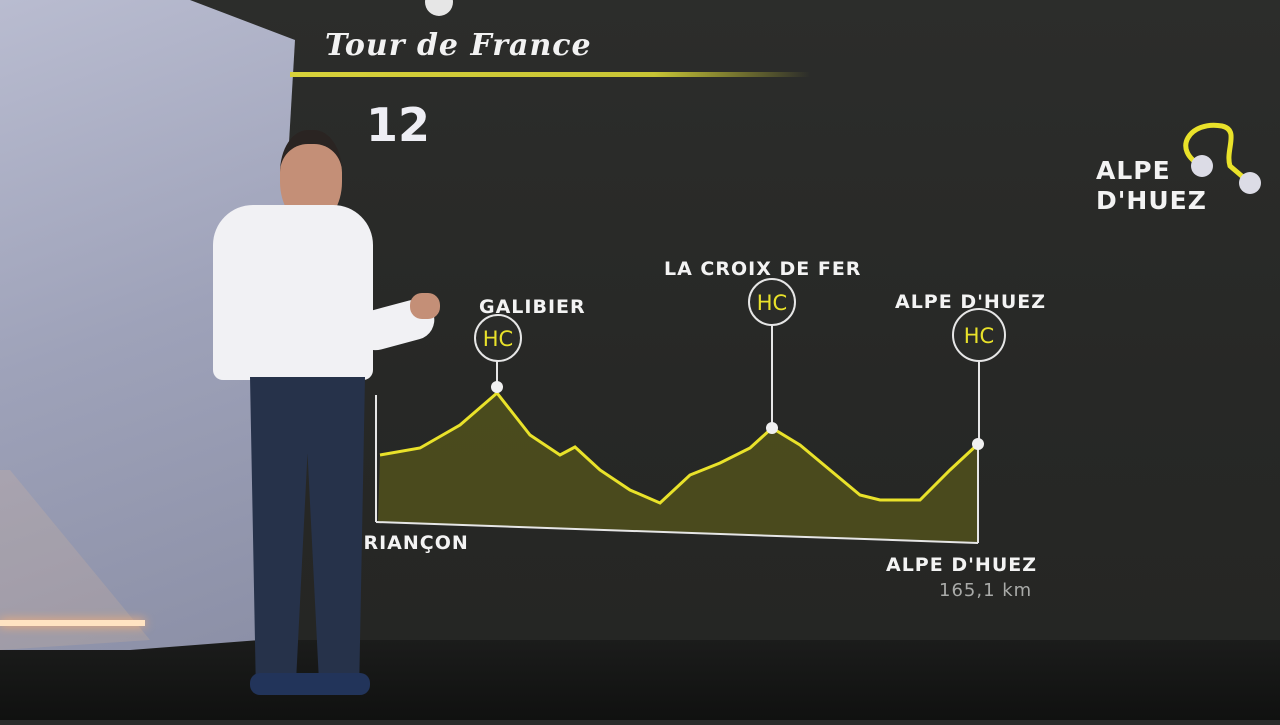  I want to click on floor-light-strip, so click(72, 623).